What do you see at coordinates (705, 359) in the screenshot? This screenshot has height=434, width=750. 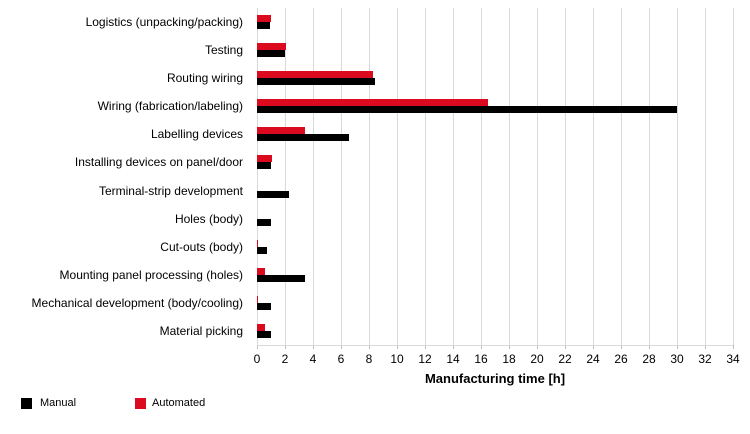 I see `x-tick-label: 32` at bounding box center [705, 359].